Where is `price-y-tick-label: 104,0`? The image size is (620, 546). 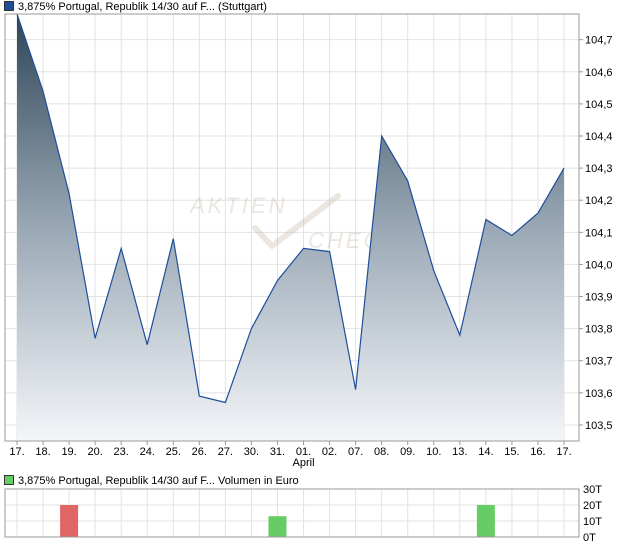 price-y-tick-label: 104,0 is located at coordinates (599, 265).